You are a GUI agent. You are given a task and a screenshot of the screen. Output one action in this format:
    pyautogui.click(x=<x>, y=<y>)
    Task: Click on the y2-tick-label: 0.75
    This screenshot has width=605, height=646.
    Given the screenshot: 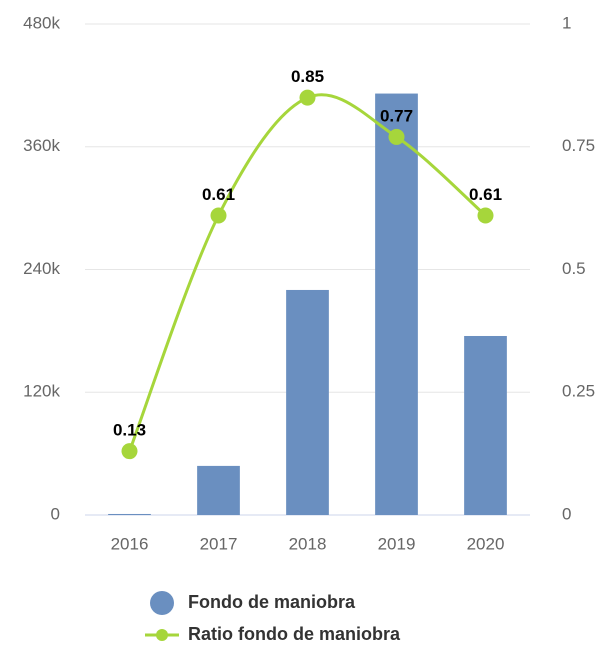 What is the action you would take?
    pyautogui.click(x=578, y=145)
    